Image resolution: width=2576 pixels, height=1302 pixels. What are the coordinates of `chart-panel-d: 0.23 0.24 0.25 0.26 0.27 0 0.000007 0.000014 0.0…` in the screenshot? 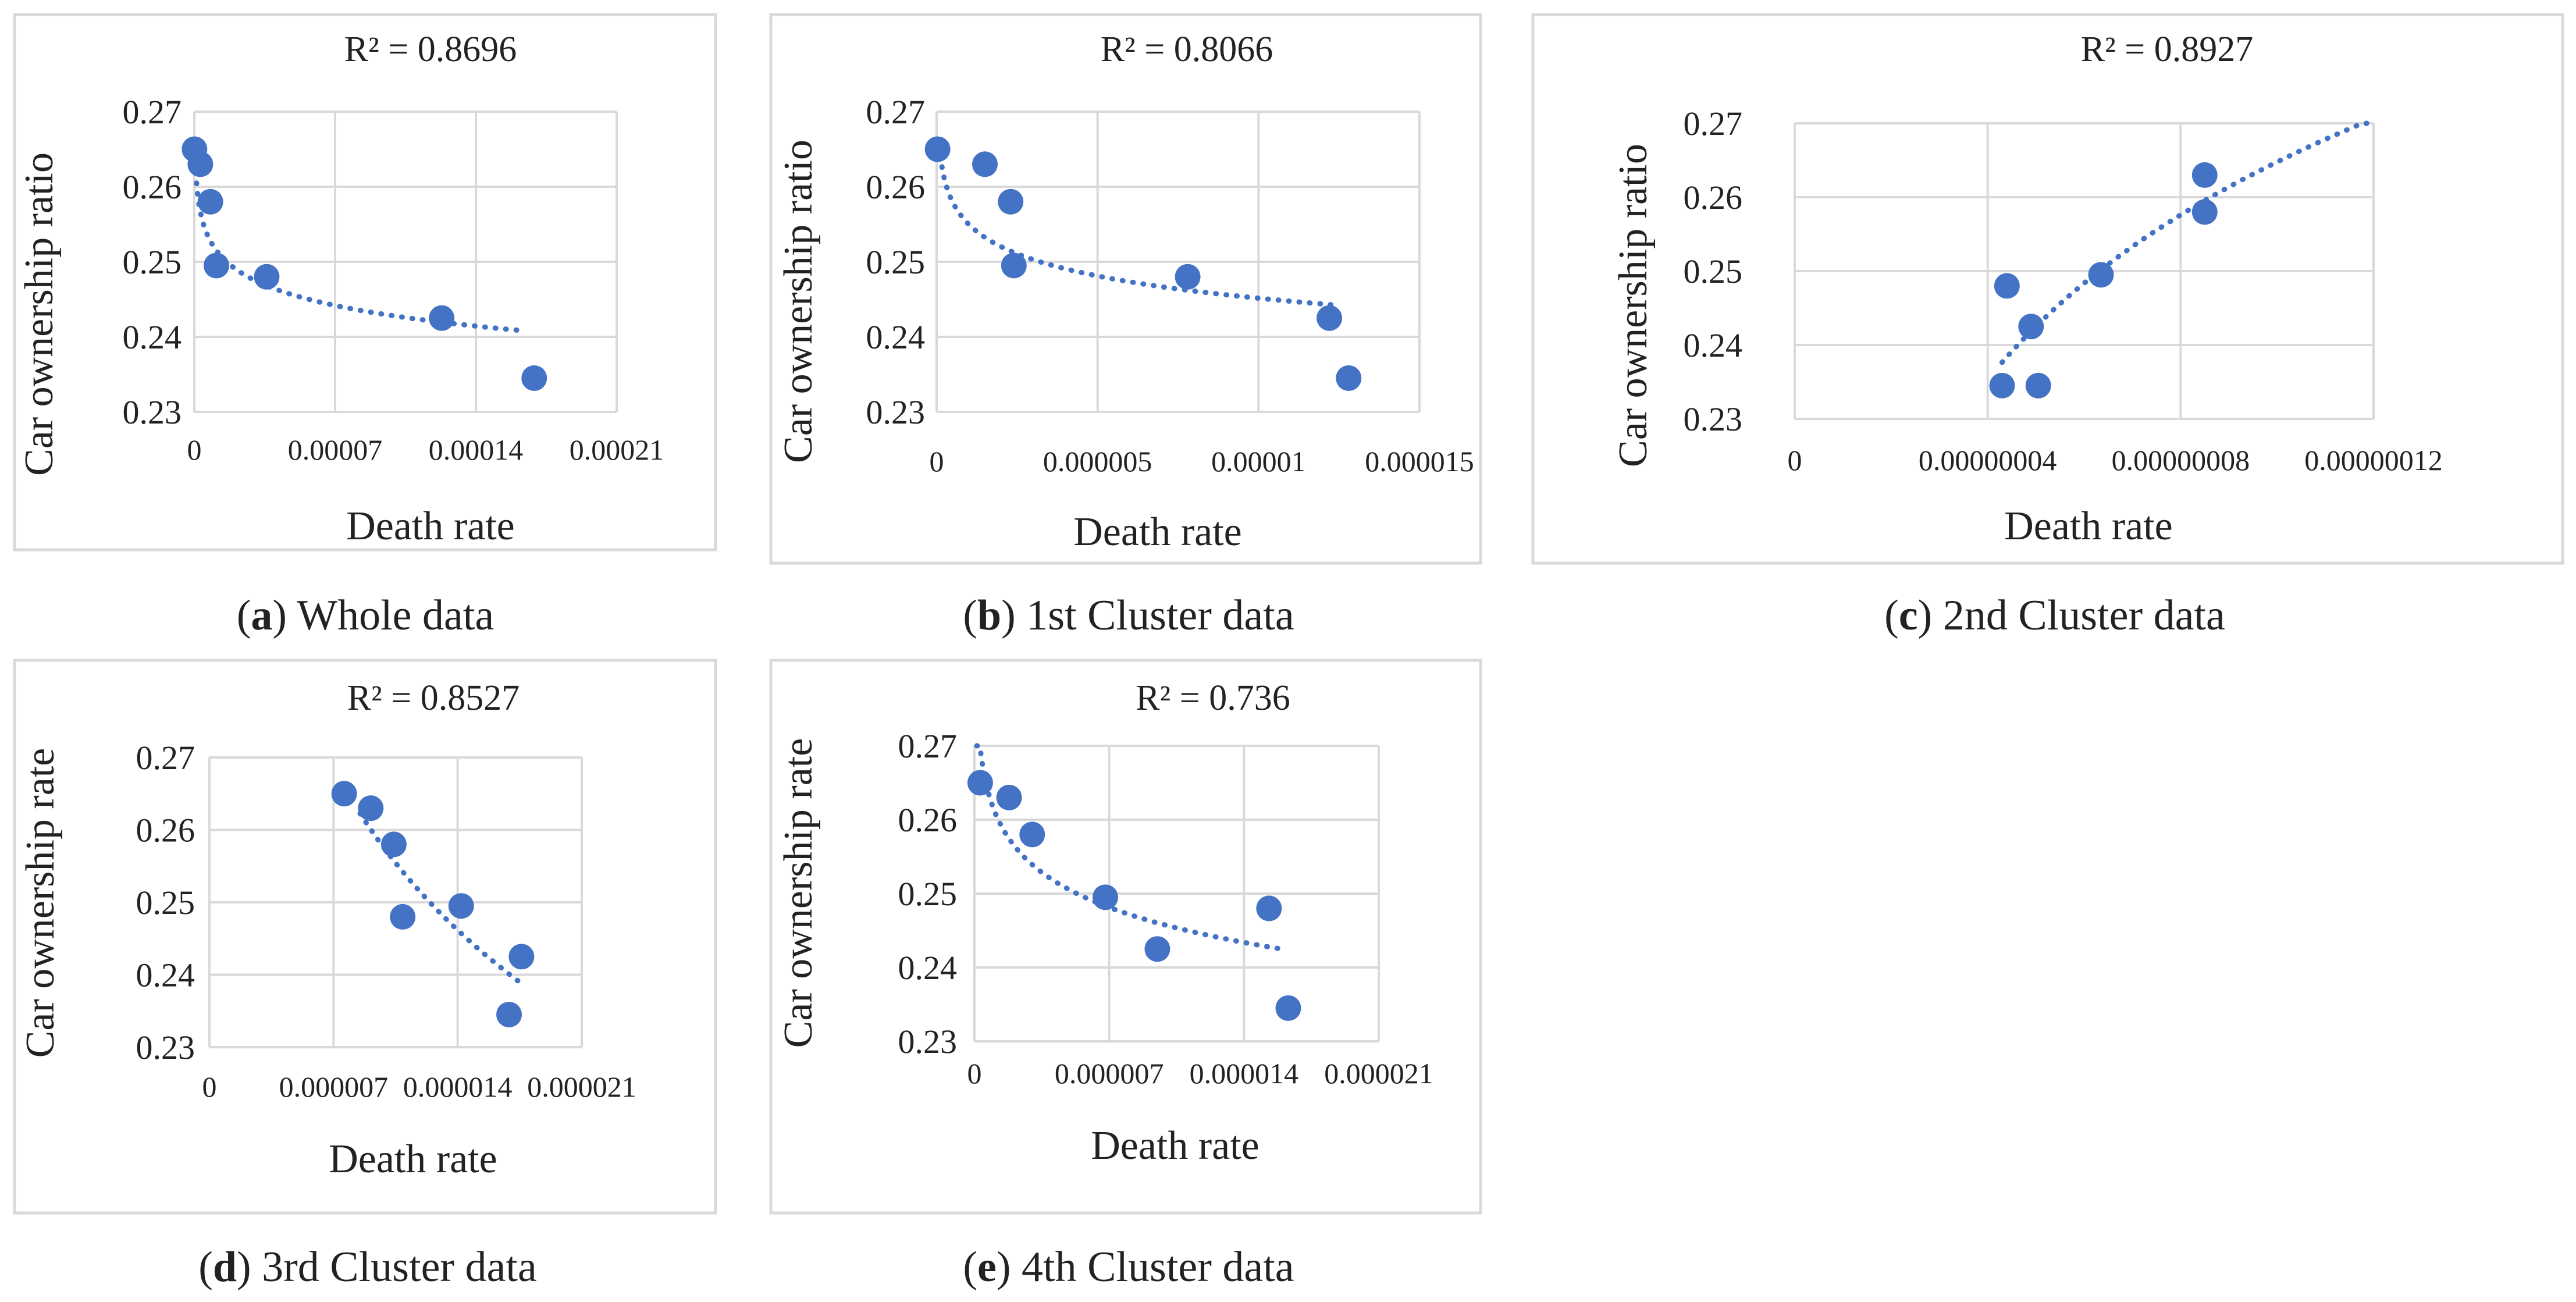 It's located at (365, 975).